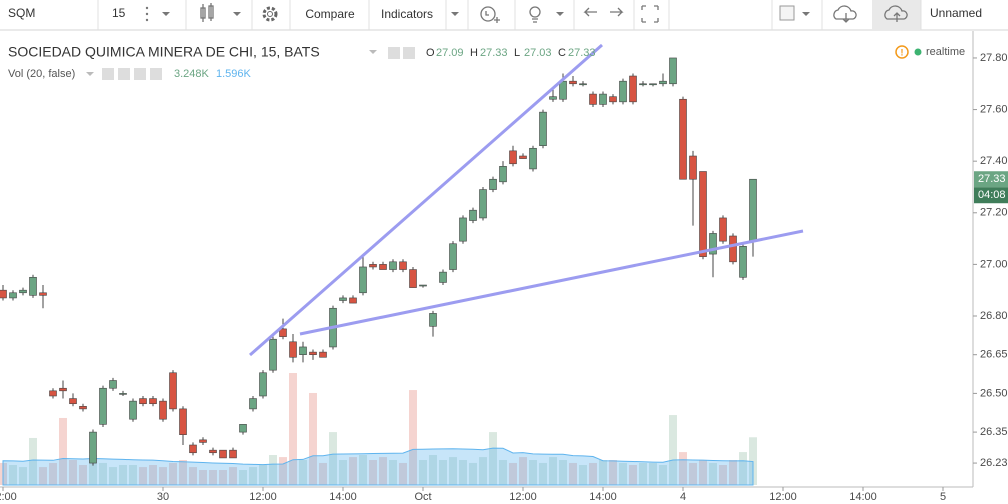 This screenshot has height=504, width=1008. What do you see at coordinates (994, 463) in the screenshot?
I see `y-tick-label: 26.23` at bounding box center [994, 463].